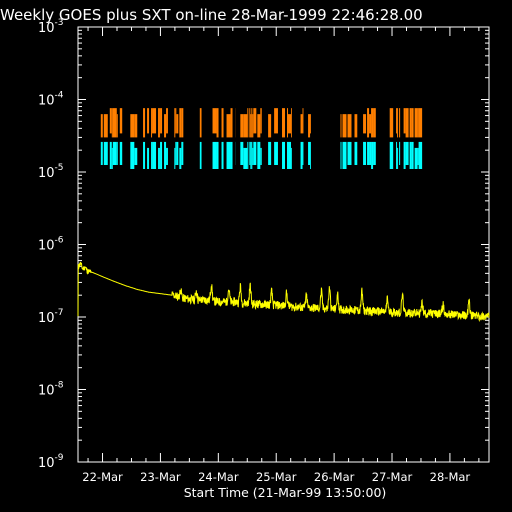  Describe the element at coordinates (160, 477) in the screenshot. I see `x-tick-label: 23-Mar` at that location.